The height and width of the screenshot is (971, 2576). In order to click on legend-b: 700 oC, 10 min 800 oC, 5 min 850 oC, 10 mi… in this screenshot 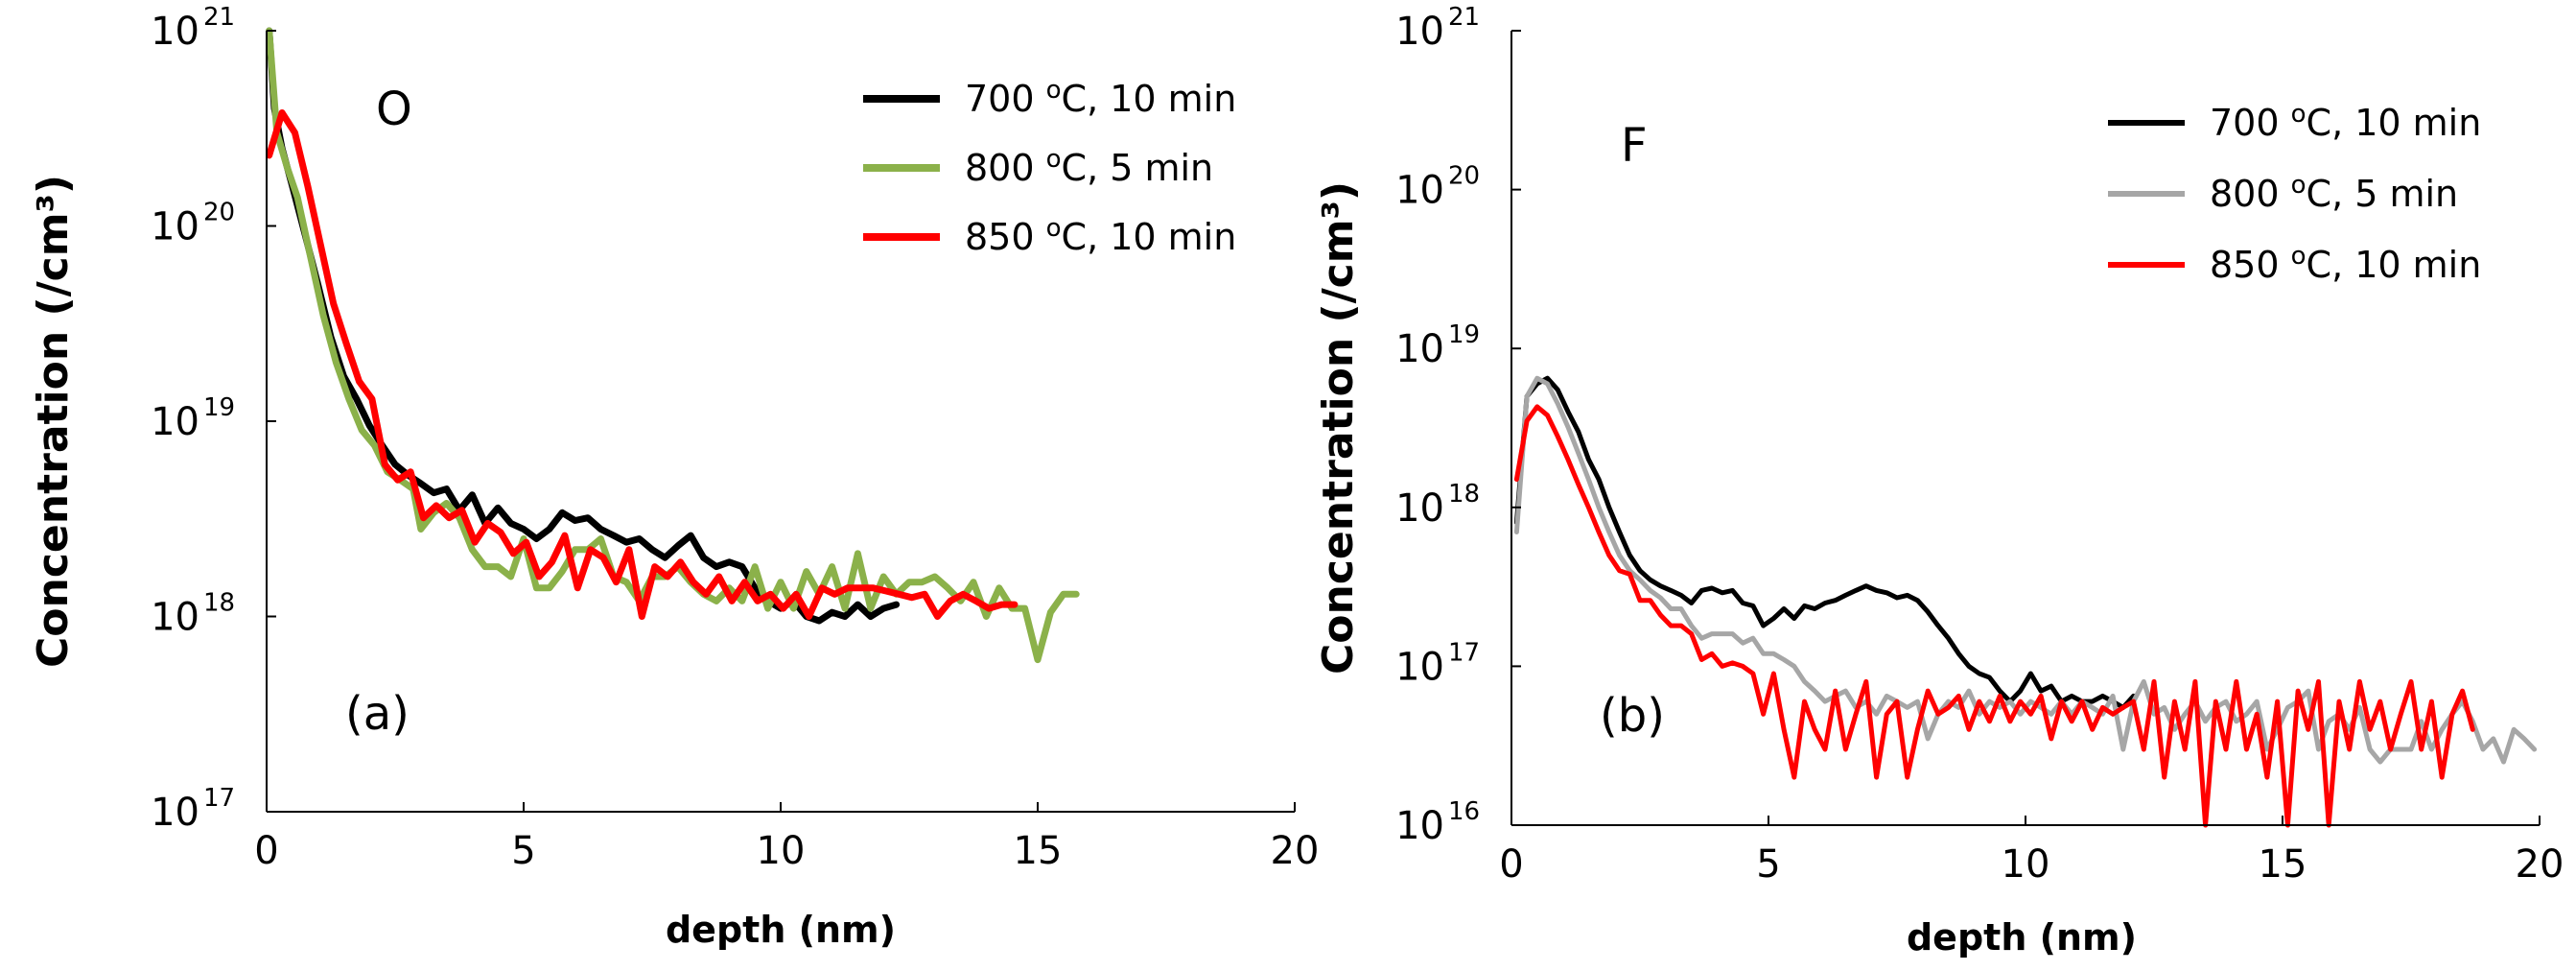, I will do `click(2294, 193)`.